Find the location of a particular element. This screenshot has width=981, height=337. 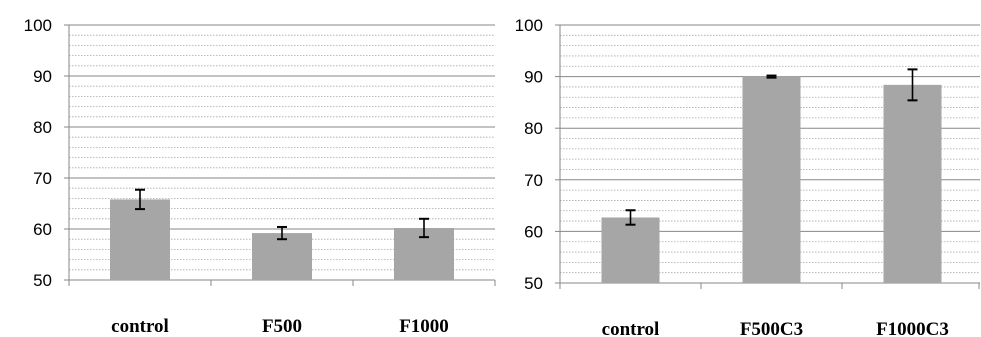

x-category-label: F500C3 is located at coordinates (771, 328).